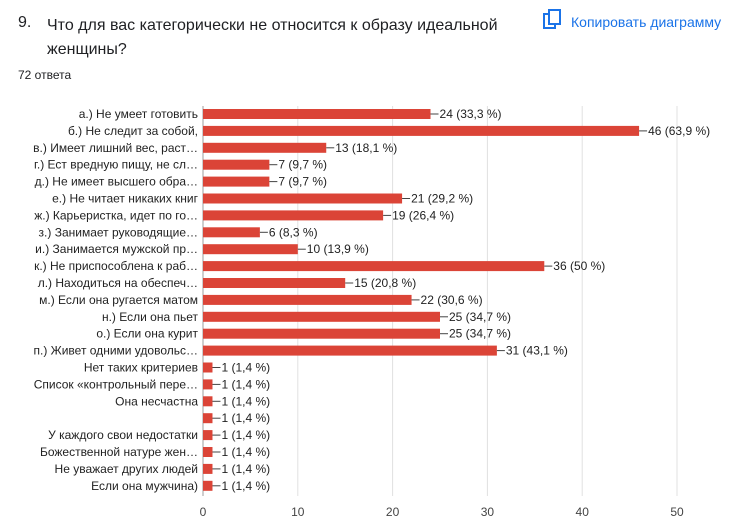  I want to click on category-label: а.) Не умеет готовить, so click(138, 114).